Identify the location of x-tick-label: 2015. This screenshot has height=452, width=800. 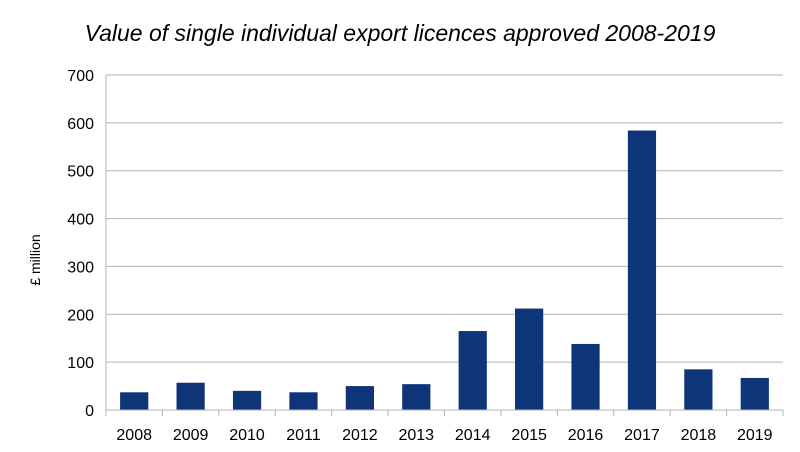
(529, 435).